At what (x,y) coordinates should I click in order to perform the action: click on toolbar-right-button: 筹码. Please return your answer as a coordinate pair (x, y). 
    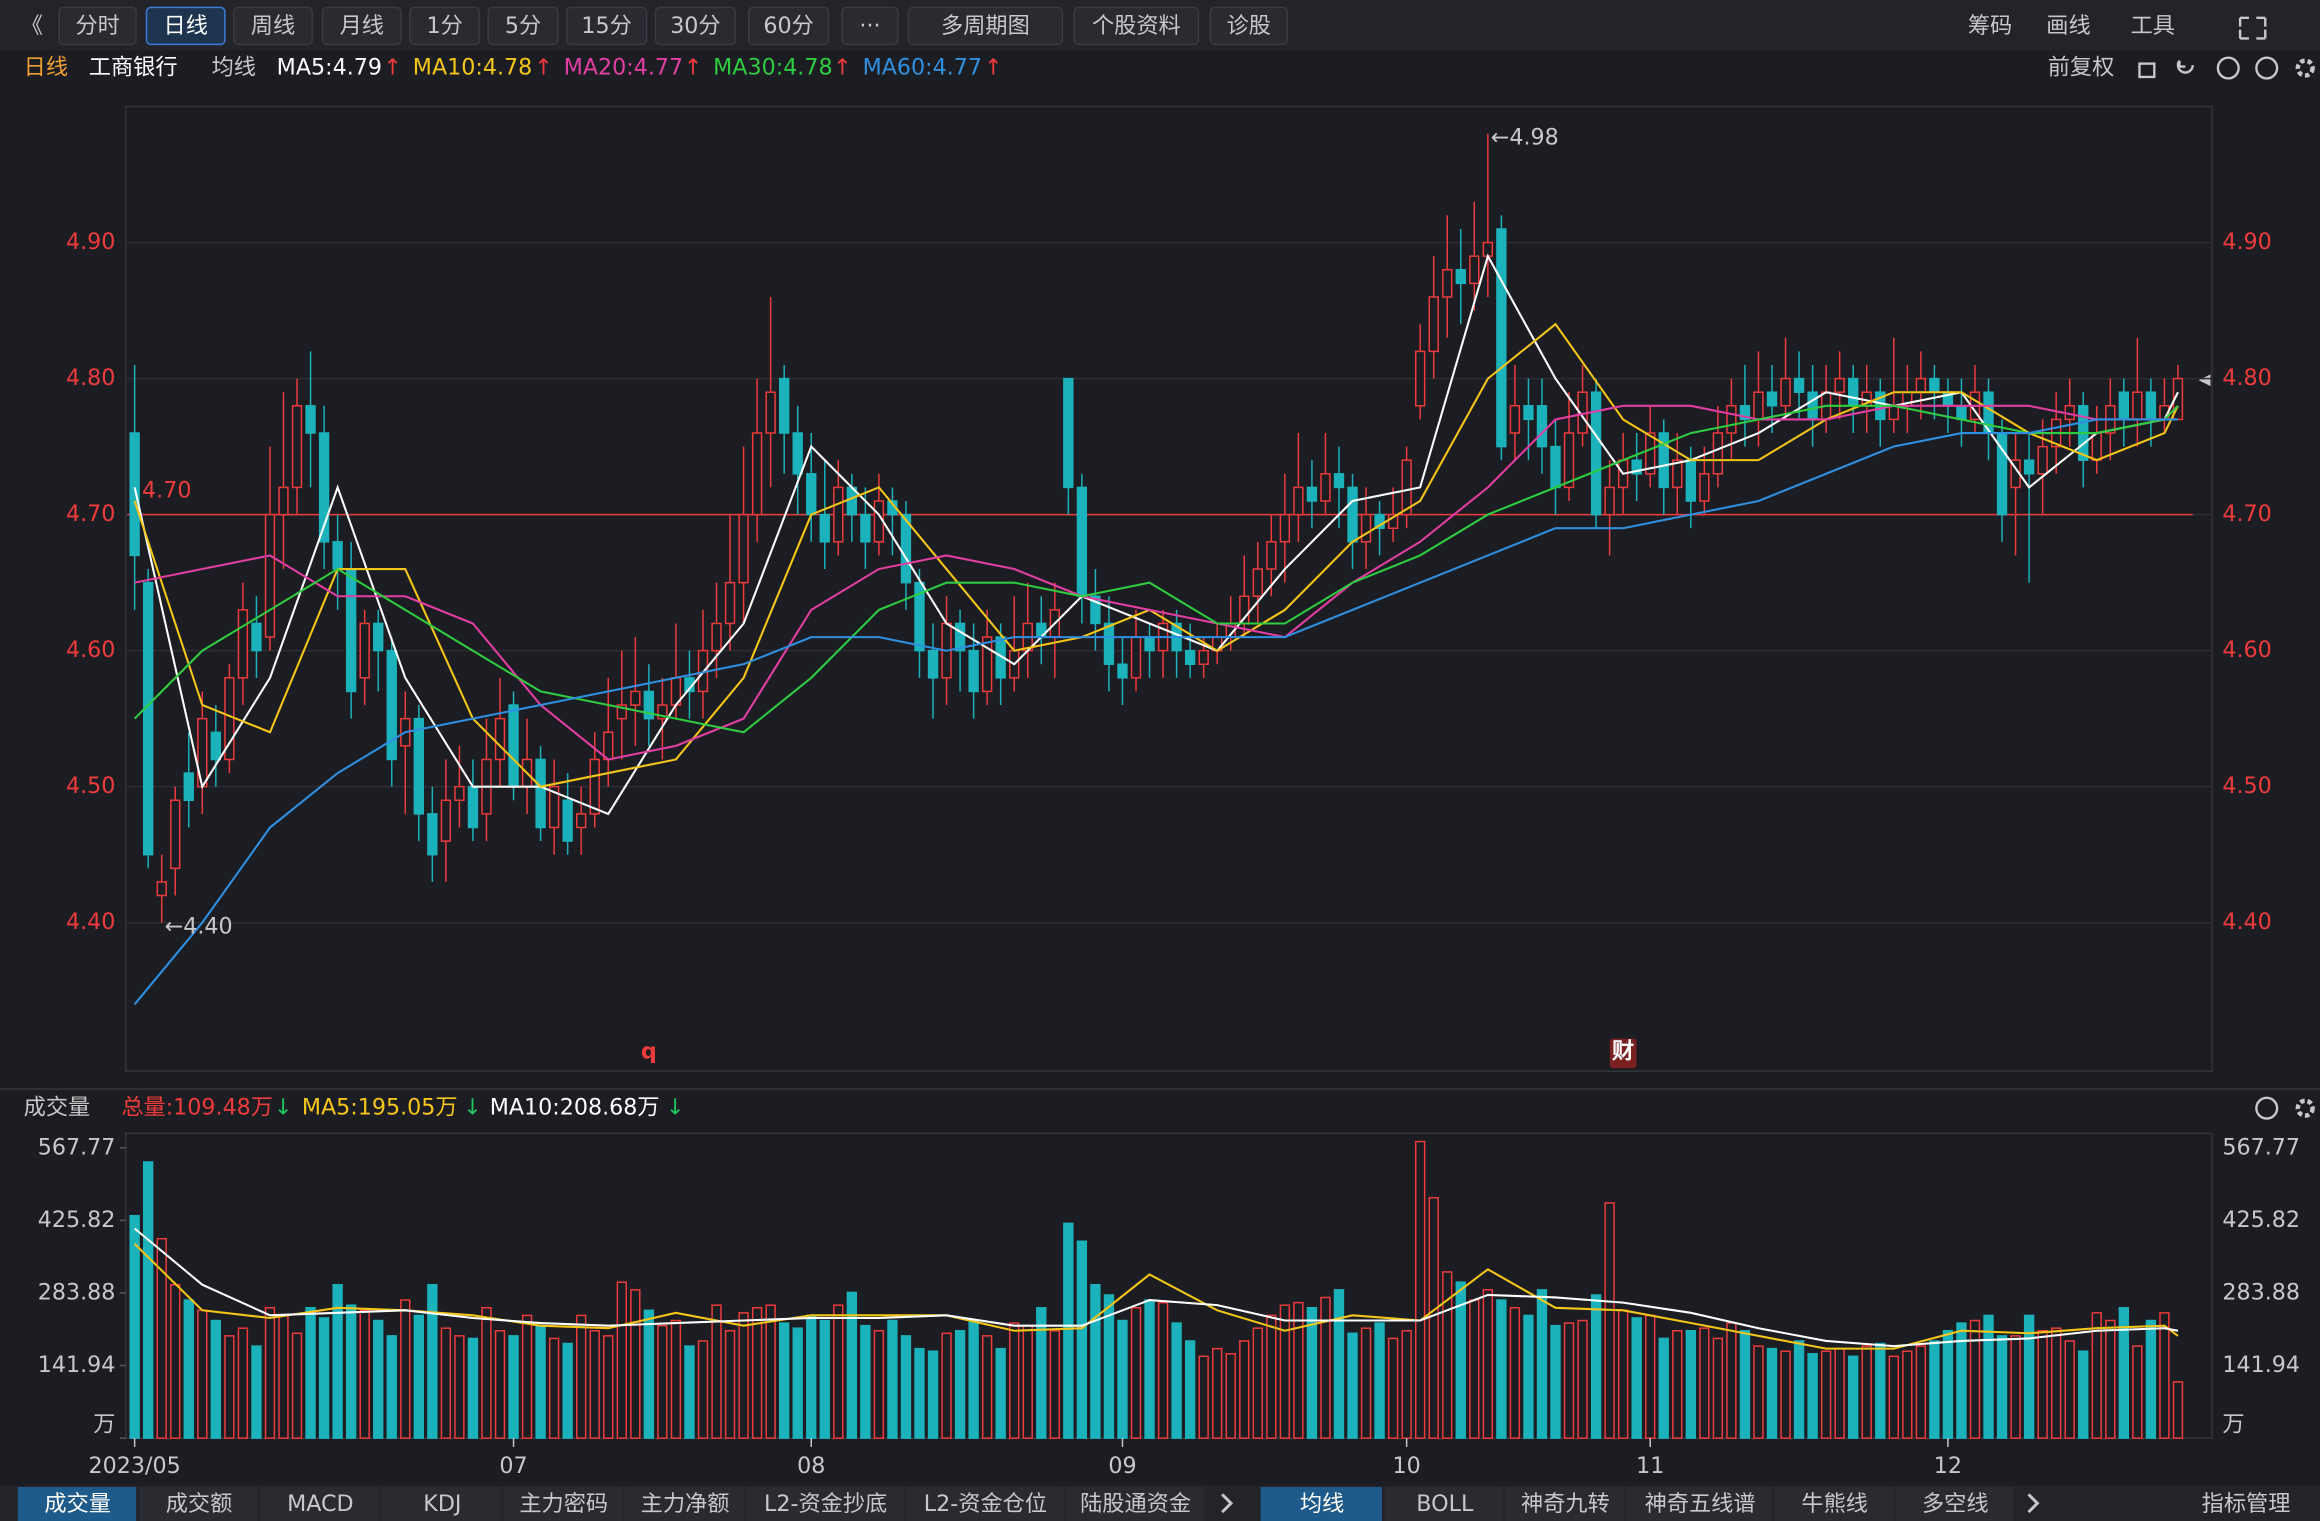
    Looking at the image, I should click on (1990, 26).